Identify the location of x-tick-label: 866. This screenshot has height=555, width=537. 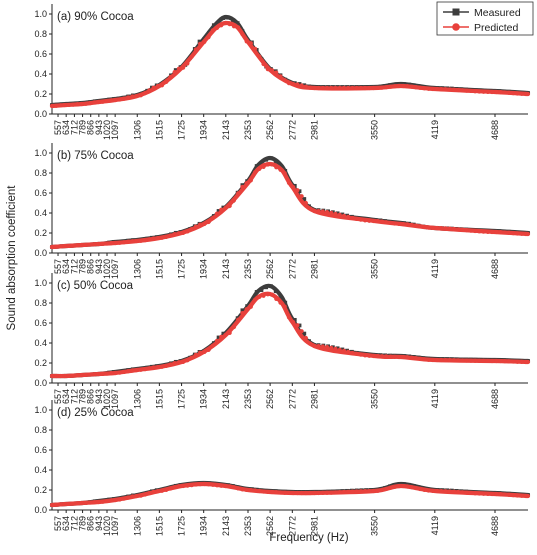
(91, 266).